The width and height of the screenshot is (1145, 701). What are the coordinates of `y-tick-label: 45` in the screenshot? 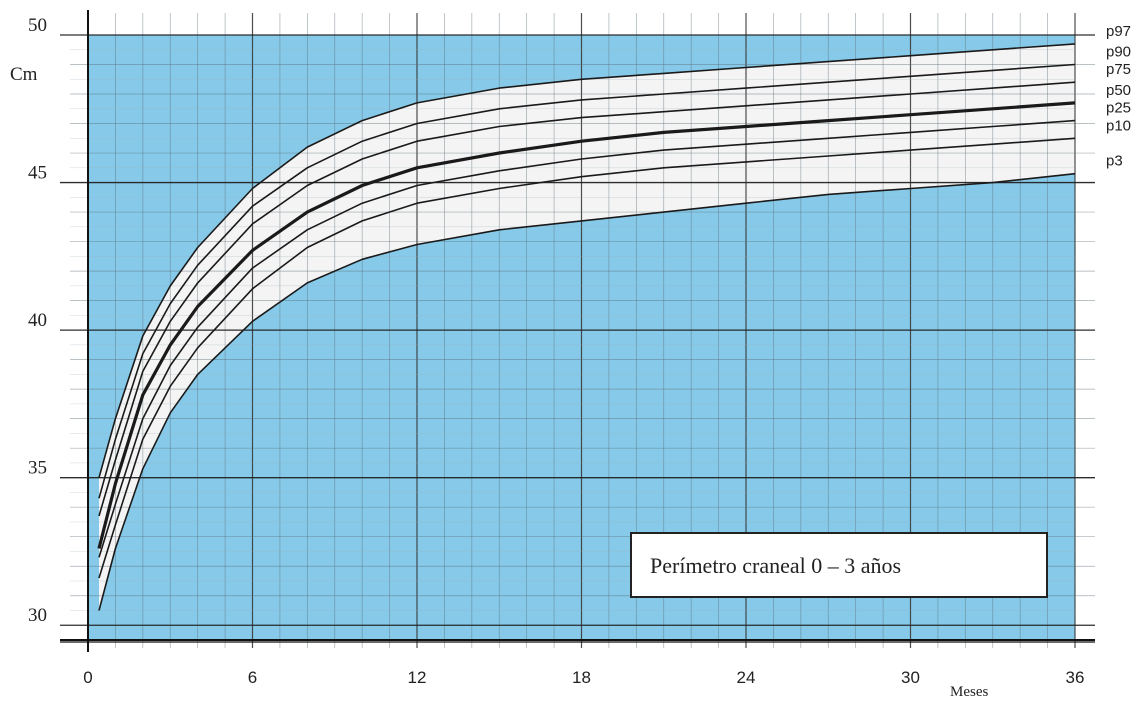 It's located at (37, 173).